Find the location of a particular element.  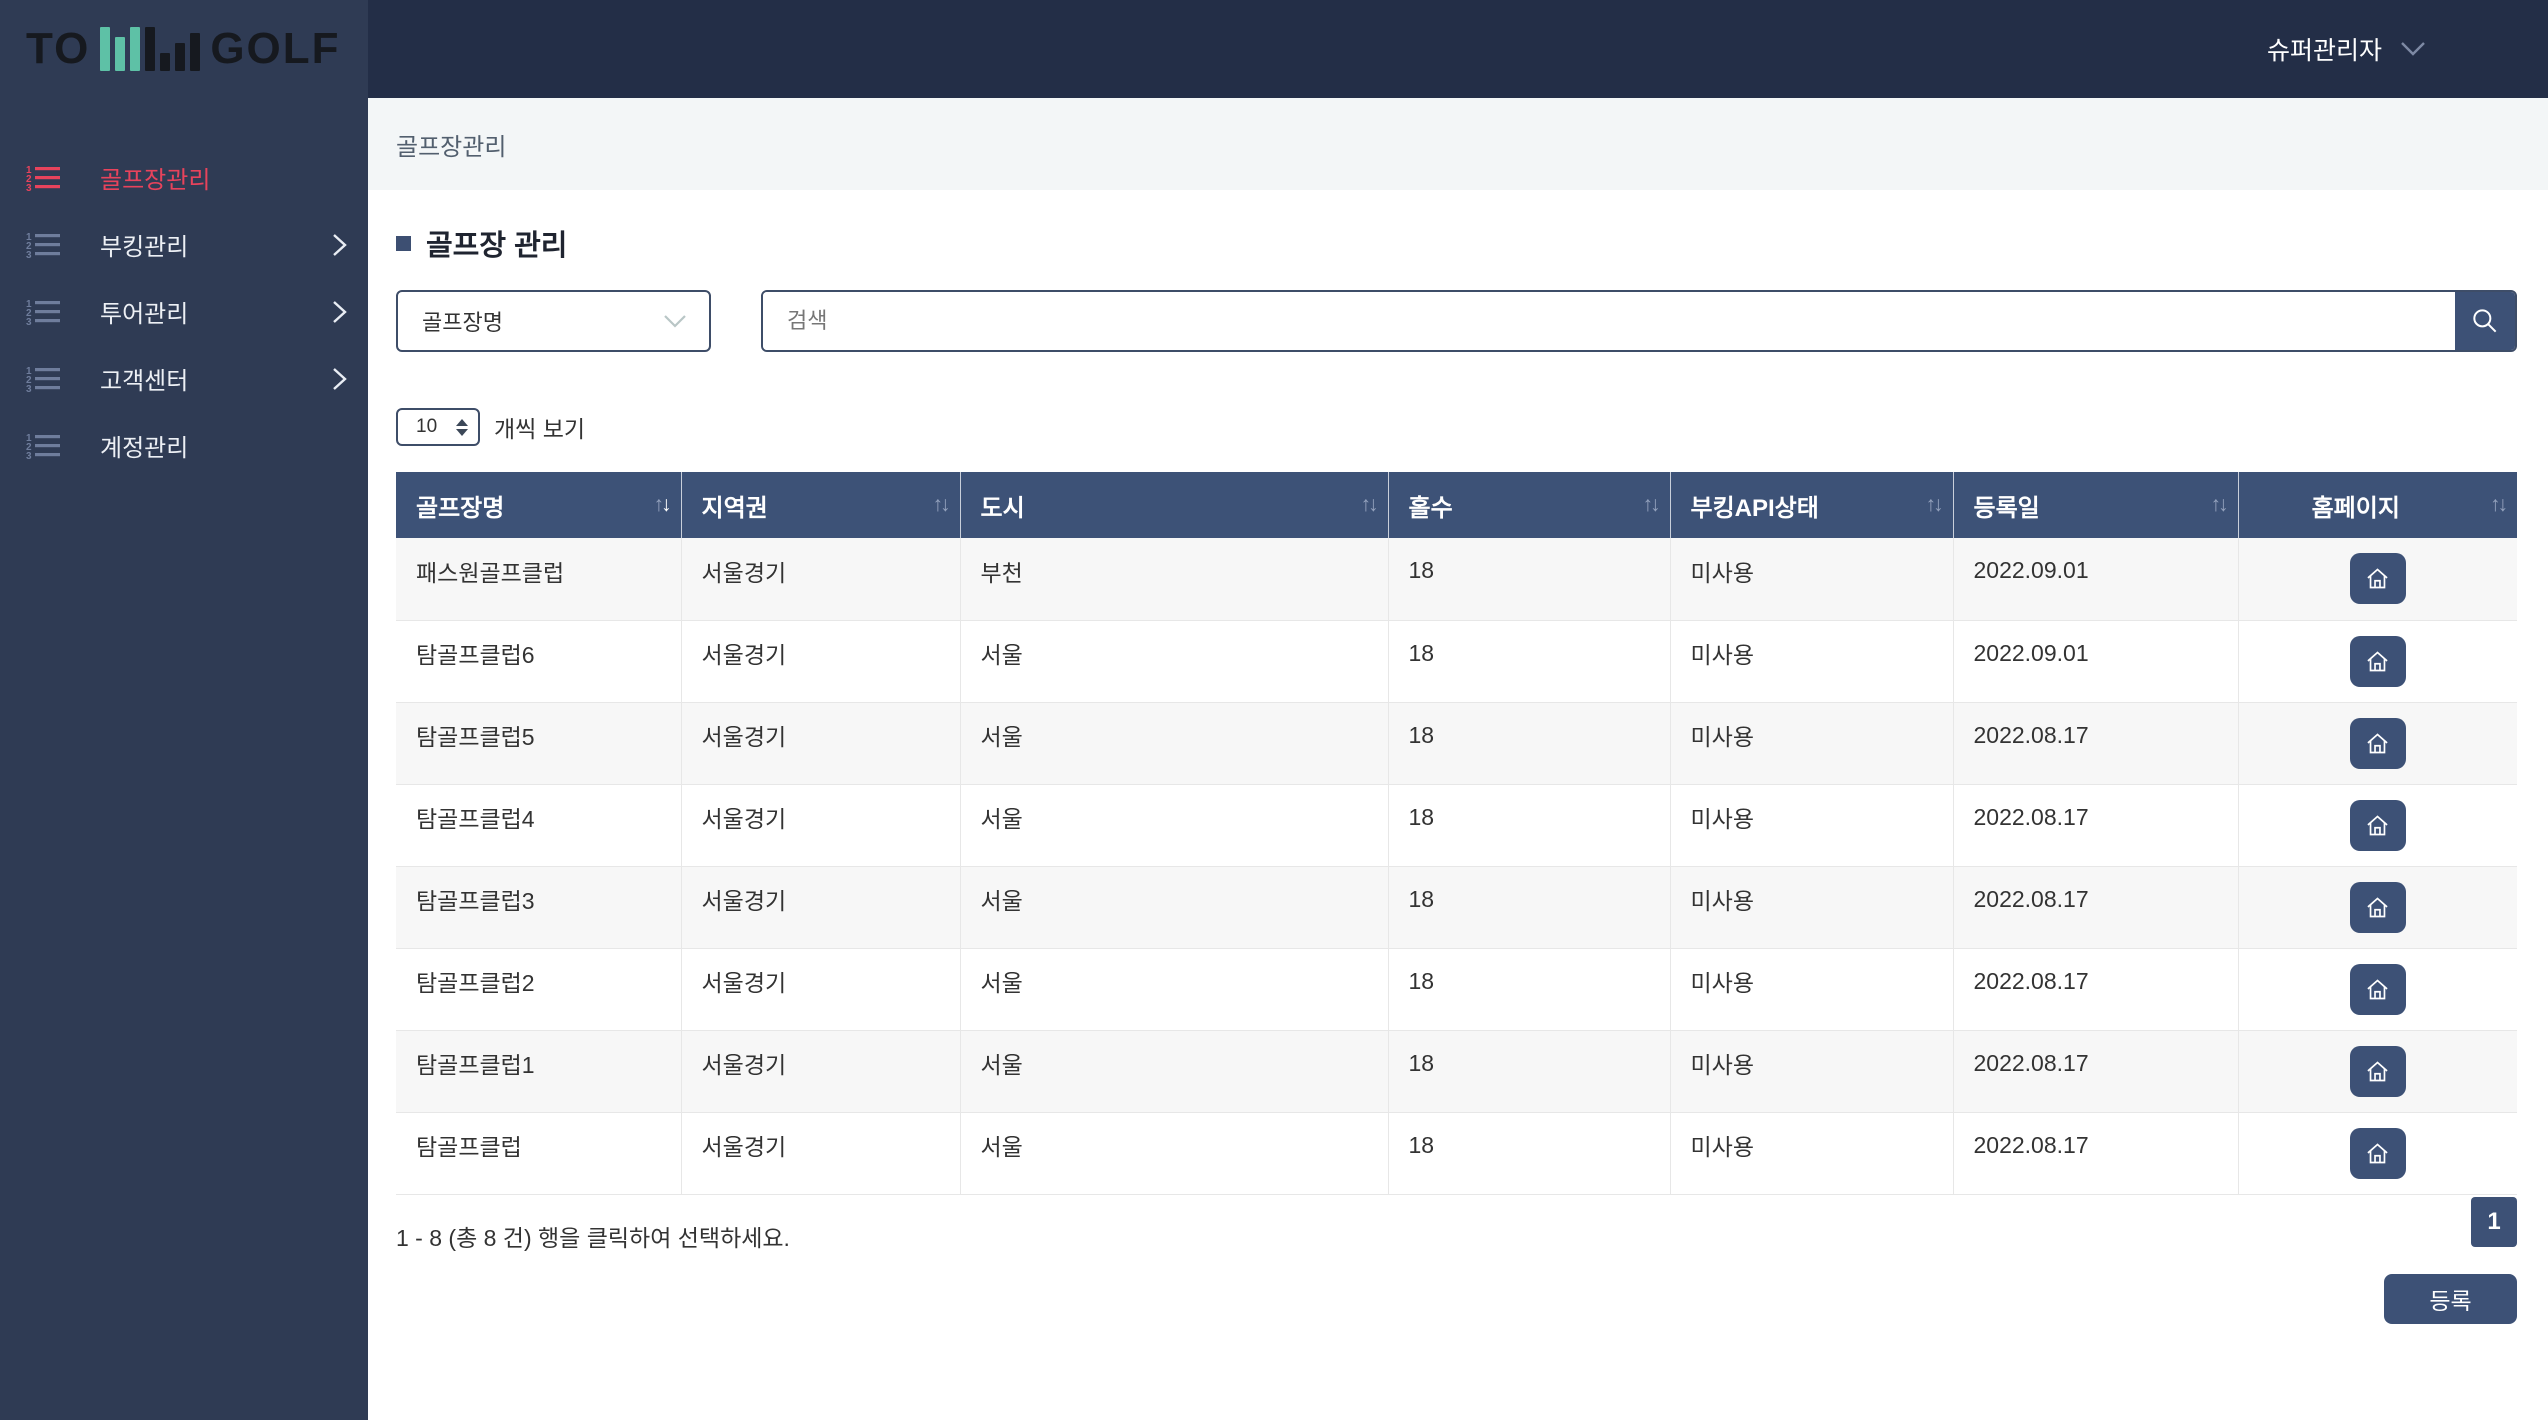

sidebar-item-label: 투어관리 is located at coordinates (144, 314).